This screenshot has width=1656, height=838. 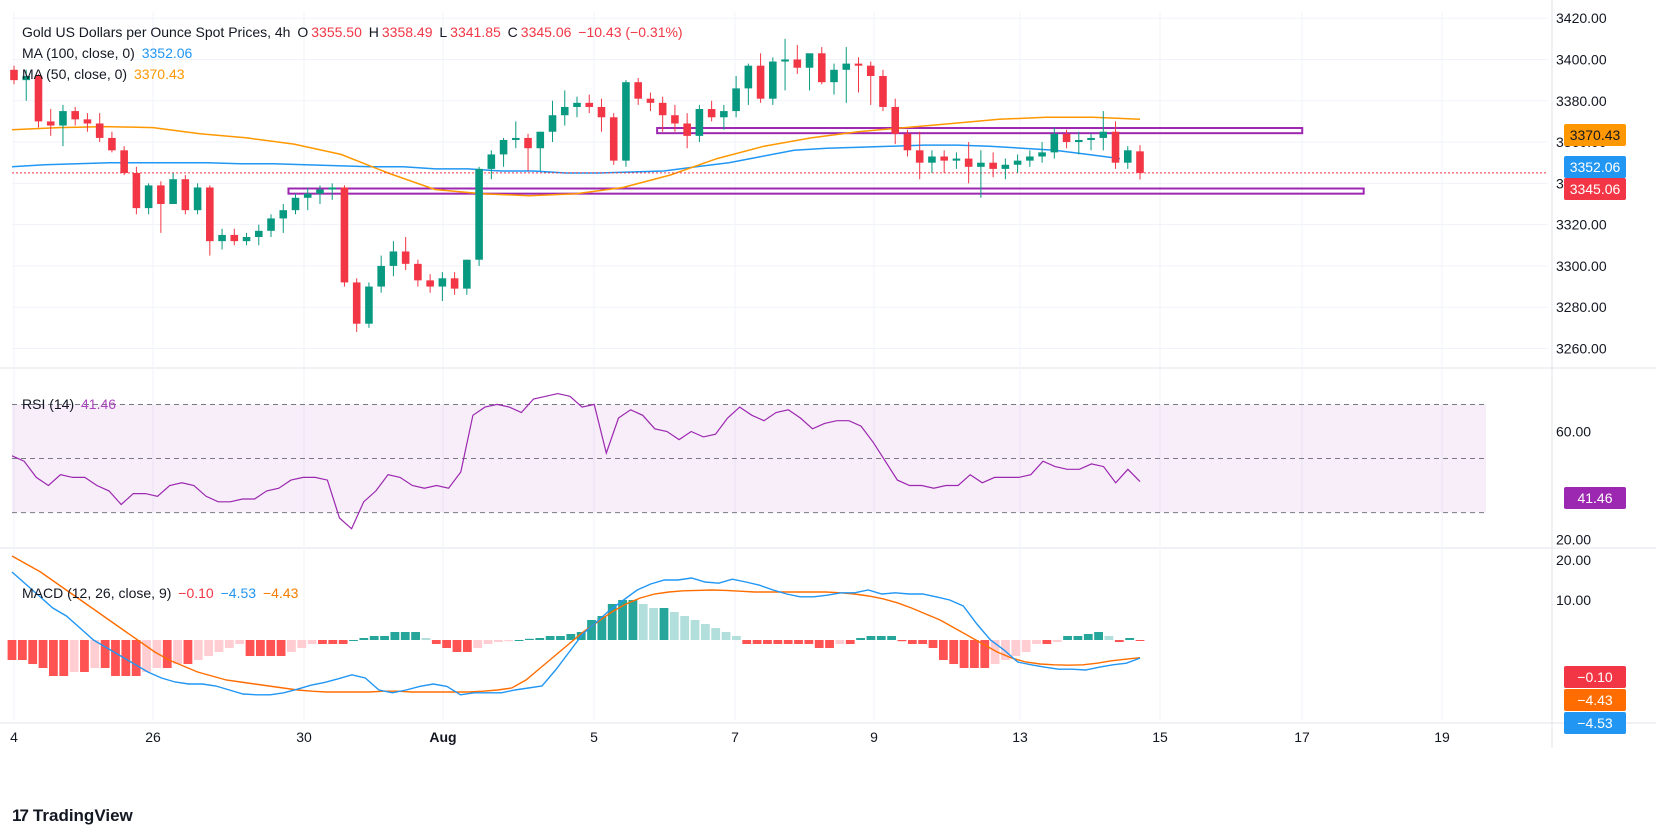 I want to click on footer-brand: 17 TradingView, so click(x=72, y=816).